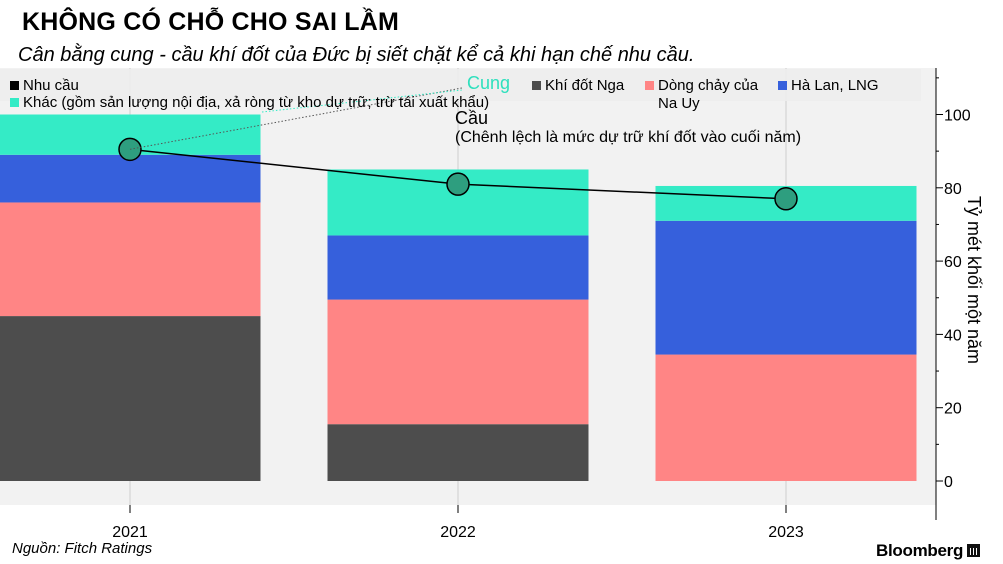 The width and height of the screenshot is (1003, 564). What do you see at coordinates (948, 482) in the screenshot?
I see `y-tick-label-0: 0` at bounding box center [948, 482].